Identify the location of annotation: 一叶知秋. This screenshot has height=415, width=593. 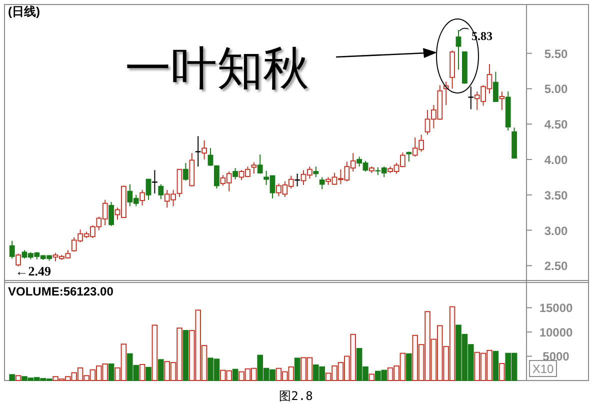
(217, 68).